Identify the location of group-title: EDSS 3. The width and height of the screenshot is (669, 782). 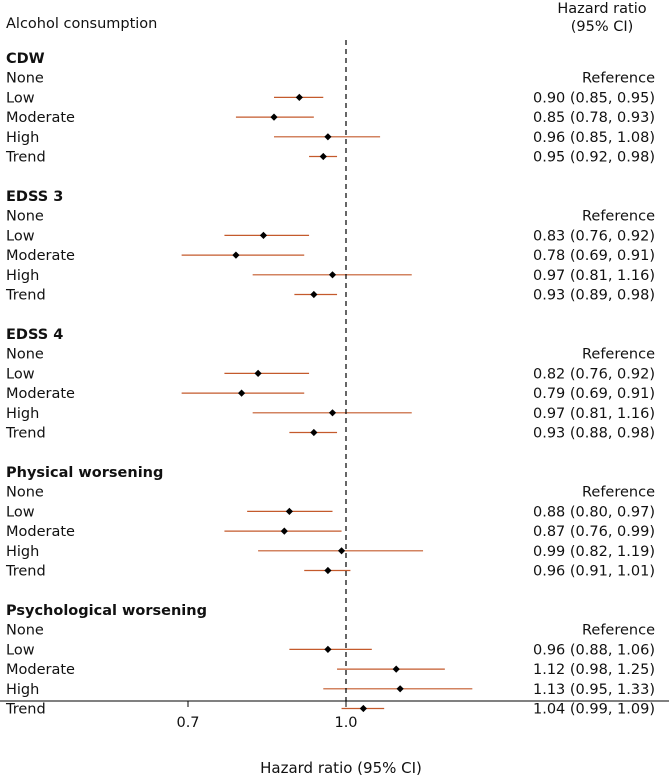
(34, 197).